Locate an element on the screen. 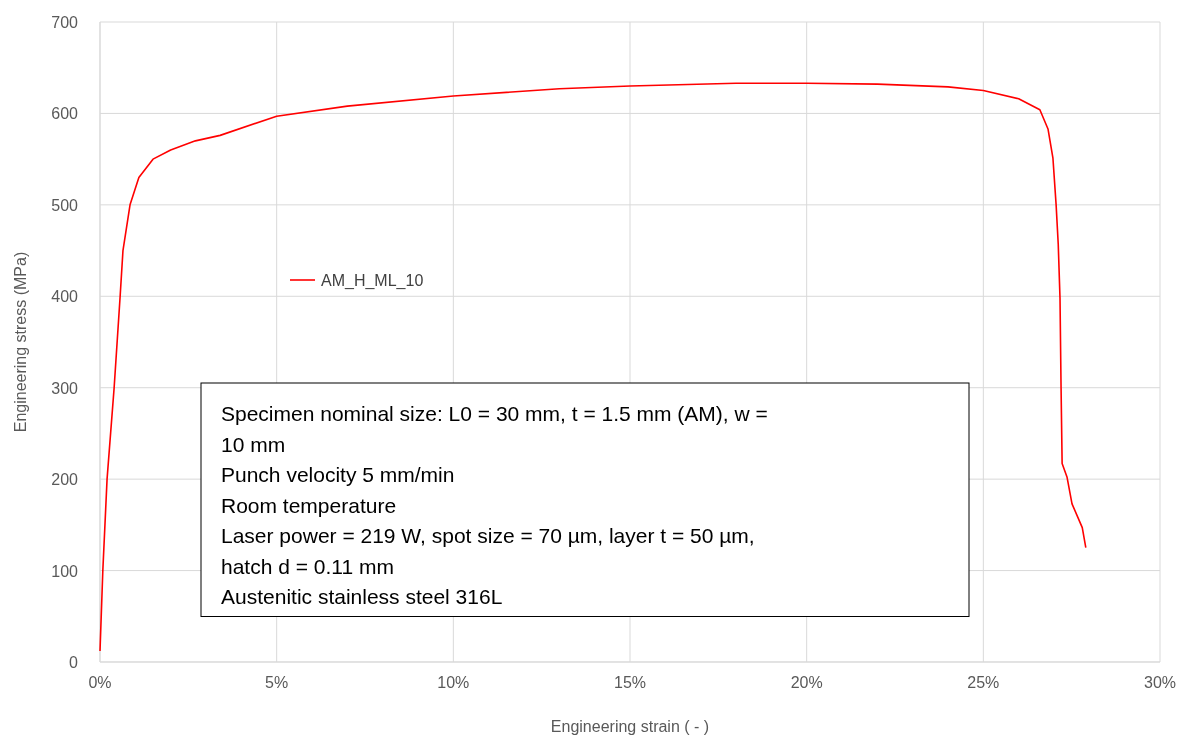  y-tick-label: 400 is located at coordinates (65, 297).